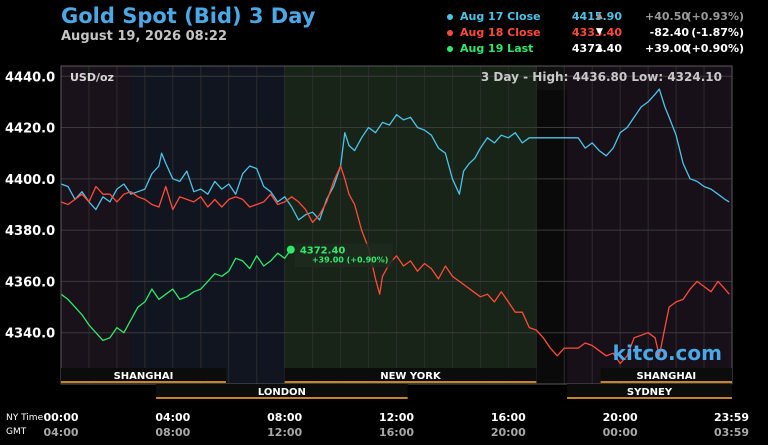 The width and height of the screenshot is (768, 445). I want to click on legend-label: Aug 19 Last, so click(497, 48).